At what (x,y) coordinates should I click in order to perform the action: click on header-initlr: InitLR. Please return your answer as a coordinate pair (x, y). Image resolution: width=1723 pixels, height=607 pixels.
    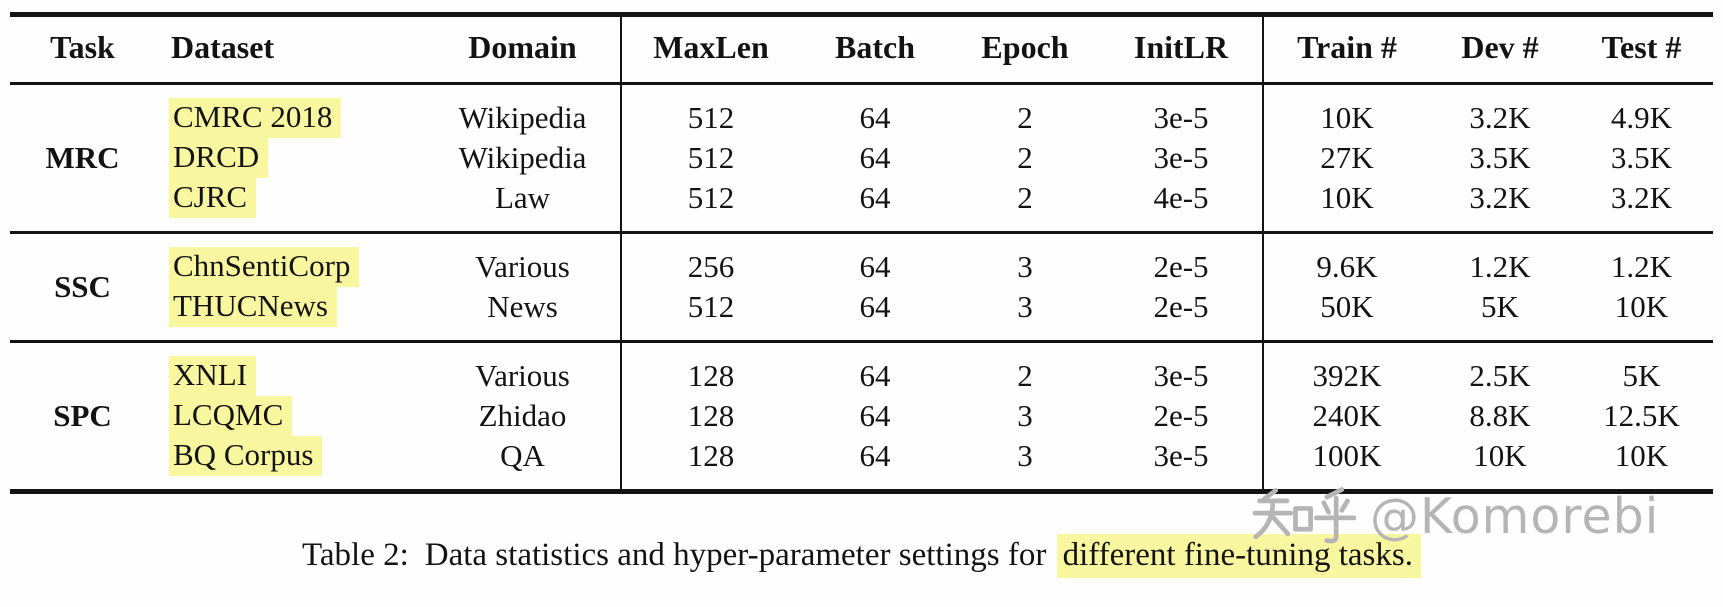
    Looking at the image, I should click on (1181, 47).